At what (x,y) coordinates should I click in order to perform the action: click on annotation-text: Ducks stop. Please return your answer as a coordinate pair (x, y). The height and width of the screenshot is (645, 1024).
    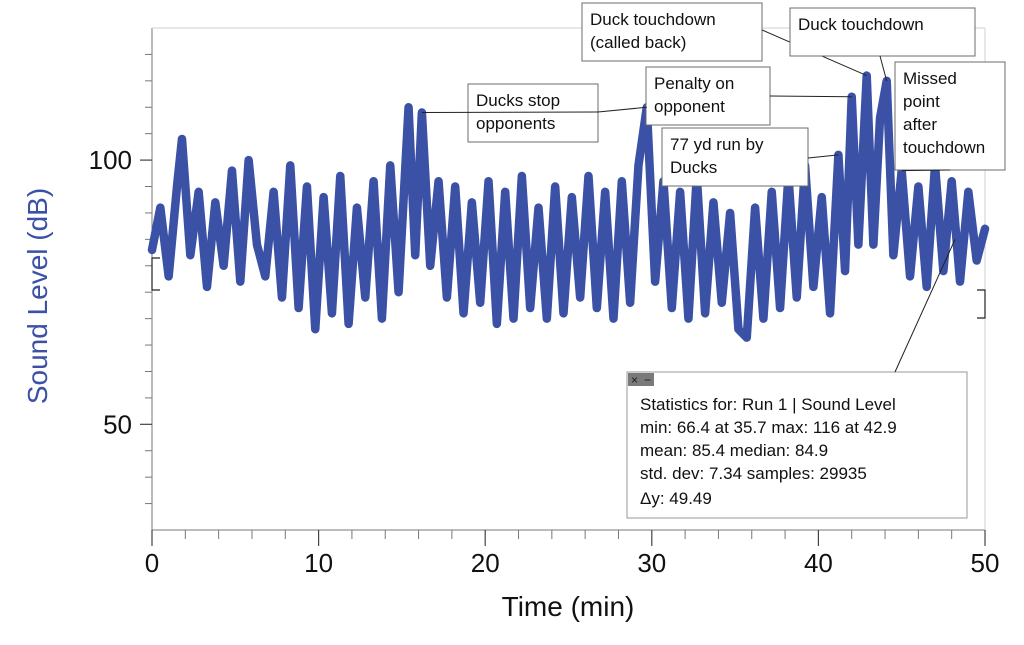
    Looking at the image, I should click on (518, 100).